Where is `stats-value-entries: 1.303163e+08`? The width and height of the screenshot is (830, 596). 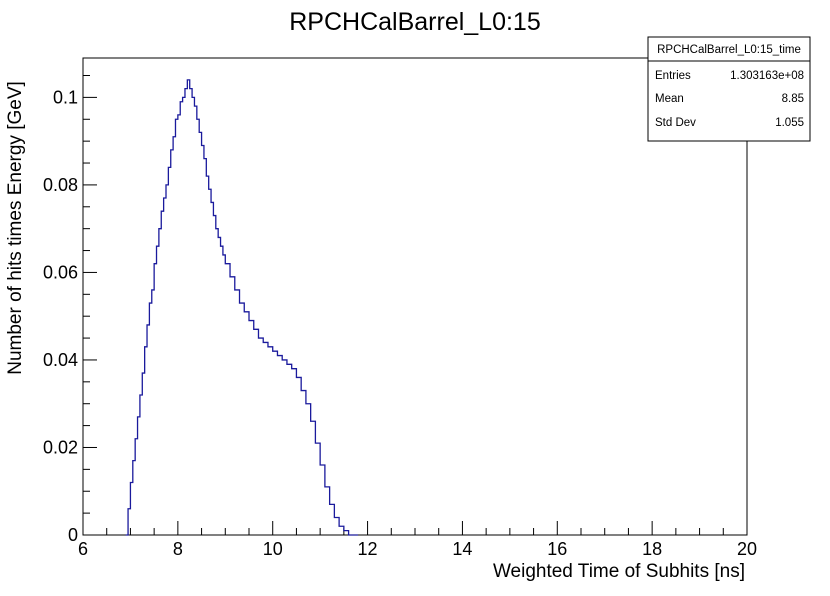
stats-value-entries: 1.303163e+08 is located at coordinates (767, 76).